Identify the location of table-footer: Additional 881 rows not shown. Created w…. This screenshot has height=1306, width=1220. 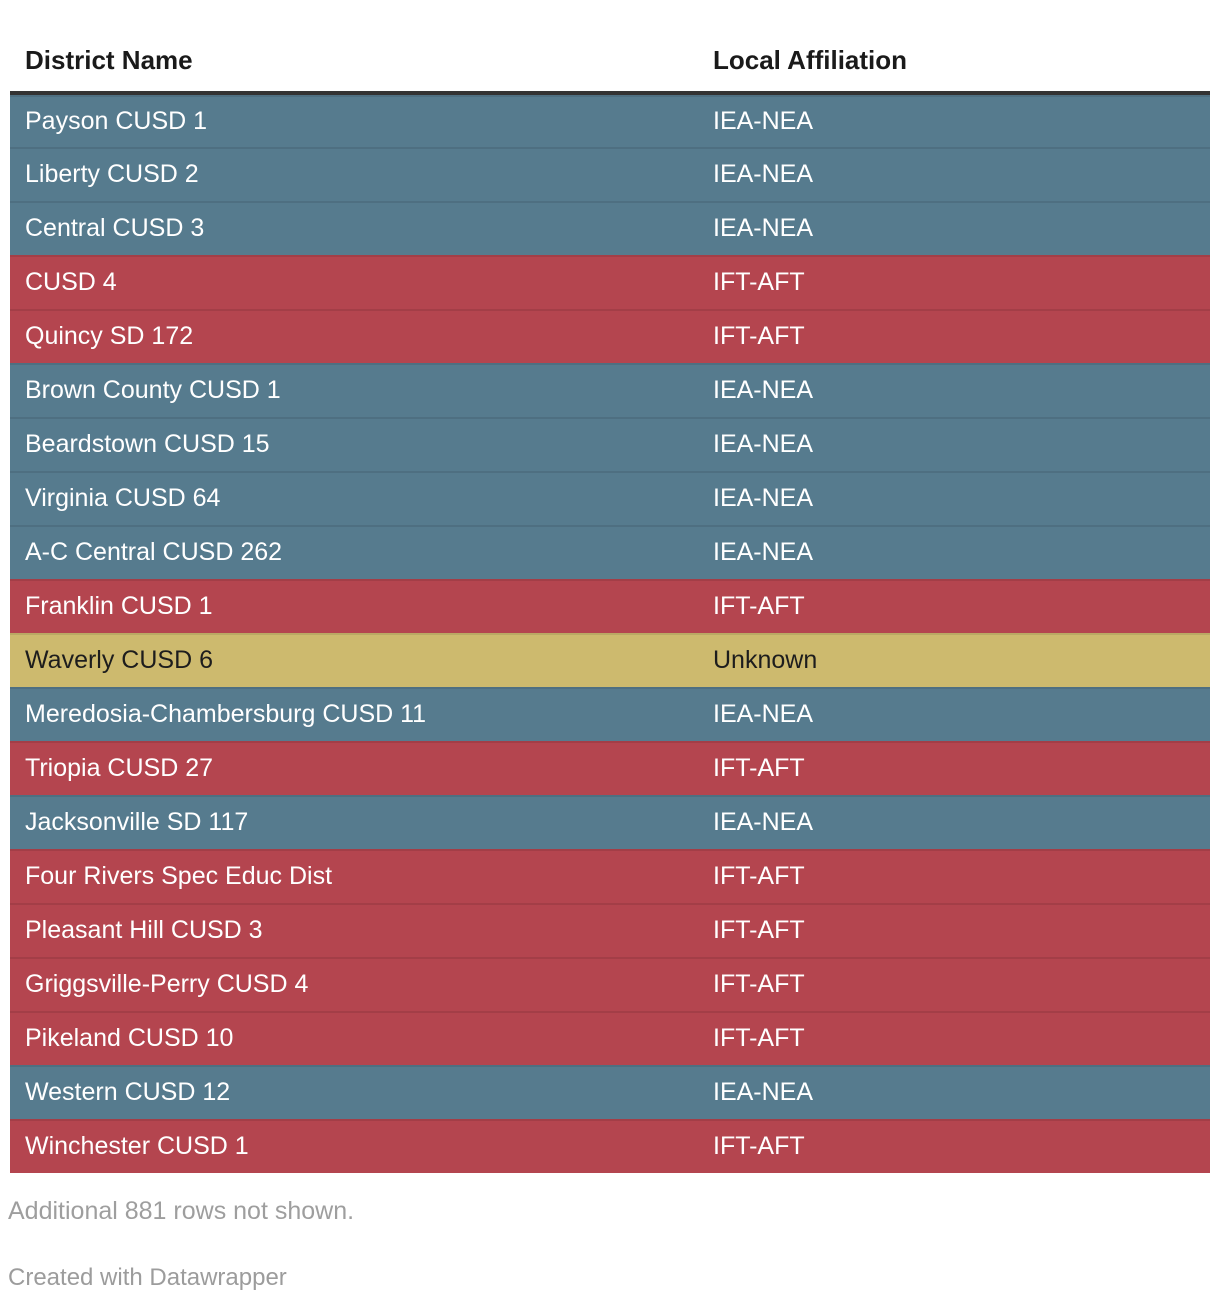
(608, 1244).